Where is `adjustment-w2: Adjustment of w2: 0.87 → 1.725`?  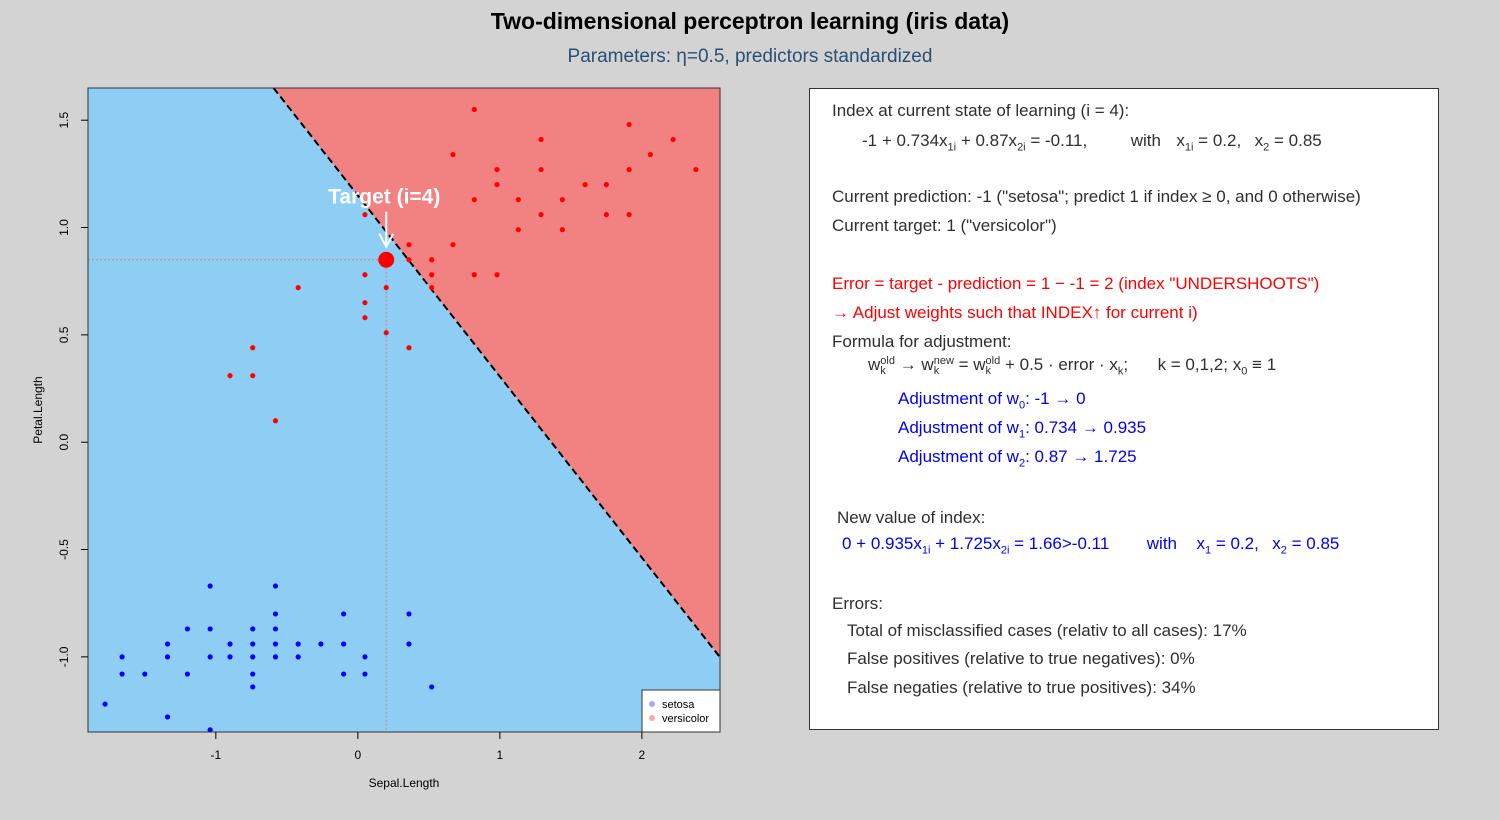
adjustment-w2: Adjustment of w2: 0.87 → 1.725 is located at coordinates (1017, 458).